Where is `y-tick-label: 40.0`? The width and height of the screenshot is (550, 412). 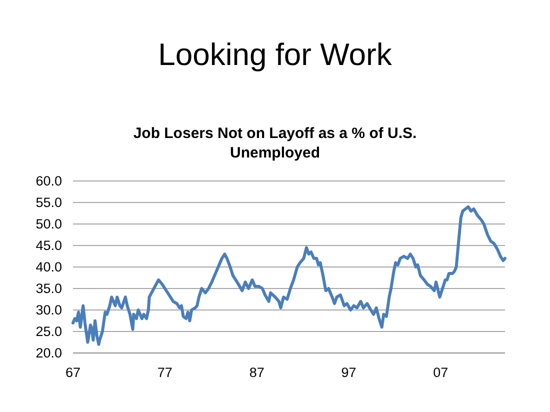
y-tick-label: 40.0 is located at coordinates (49, 267).